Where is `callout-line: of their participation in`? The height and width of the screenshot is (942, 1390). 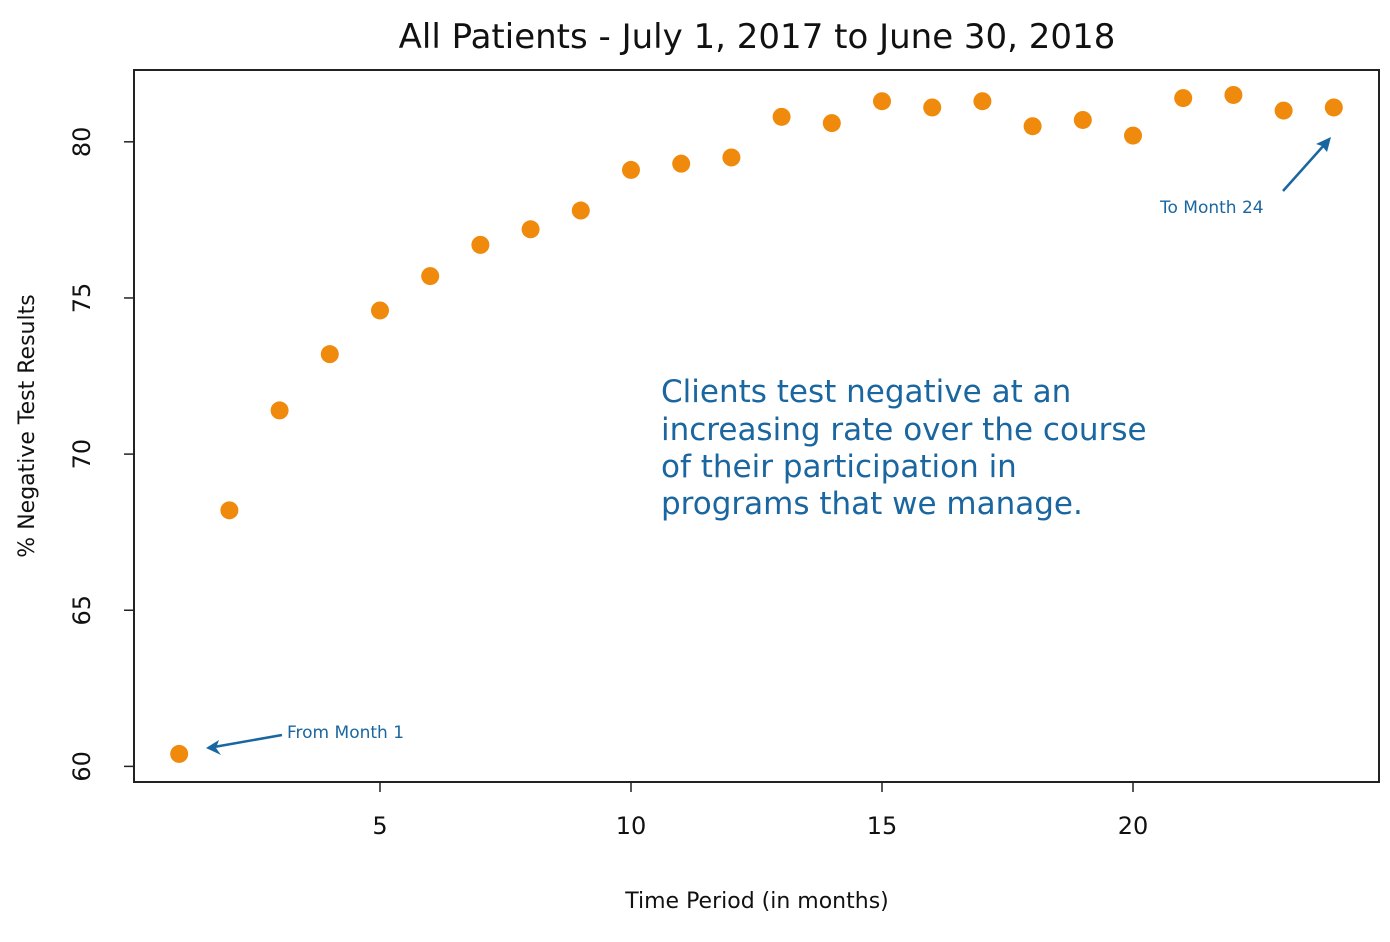
callout-line: of their participation in is located at coordinates (839, 467).